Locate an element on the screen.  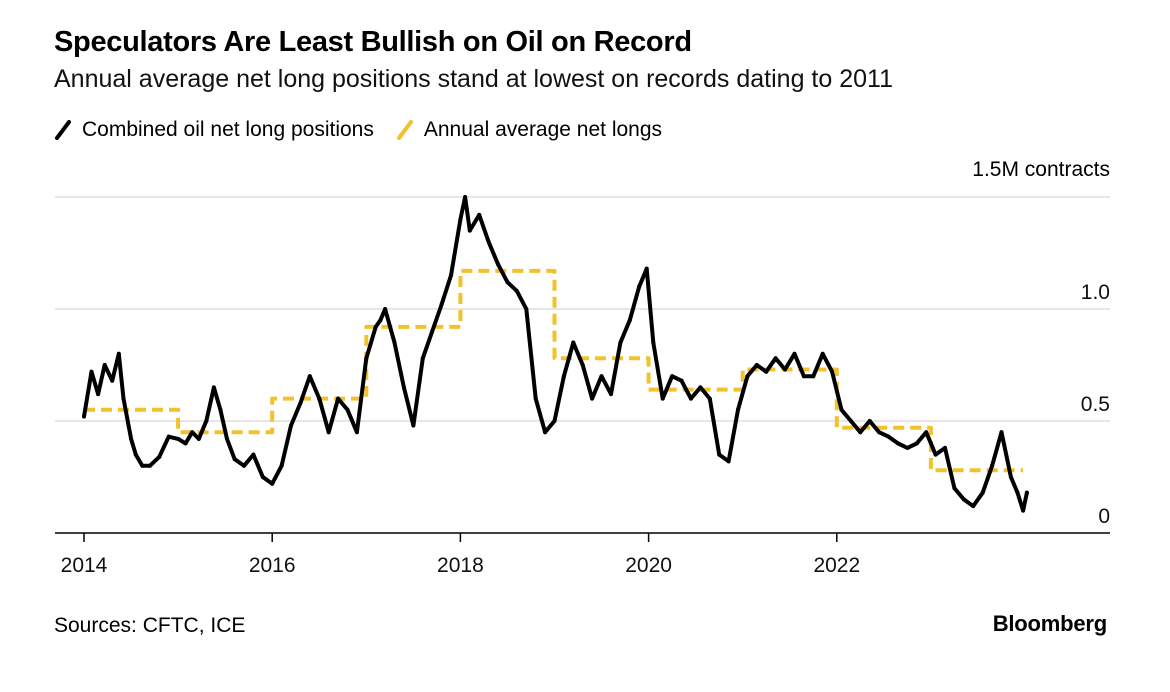
legend-label-combined: Combined oil net long positions is located at coordinates (228, 129).